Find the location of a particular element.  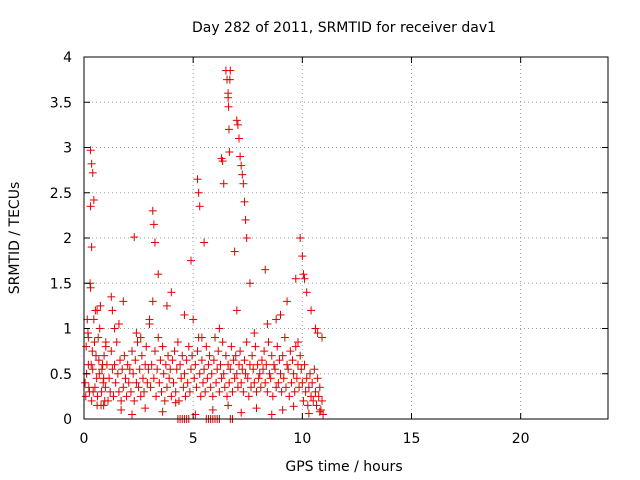

x-tick-label: 5 is located at coordinates (193, 439).